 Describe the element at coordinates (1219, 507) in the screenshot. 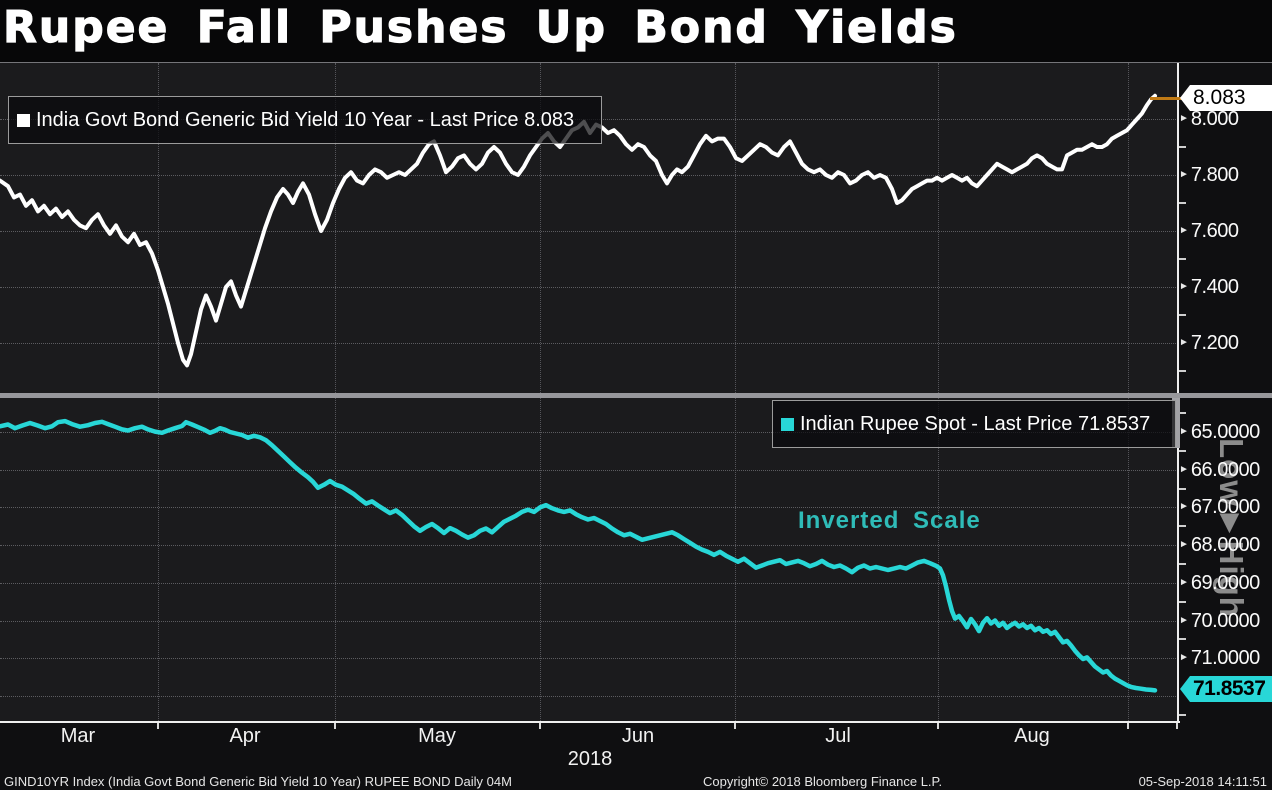

I see `y-axis-tick-label: ► 67.0000` at that location.